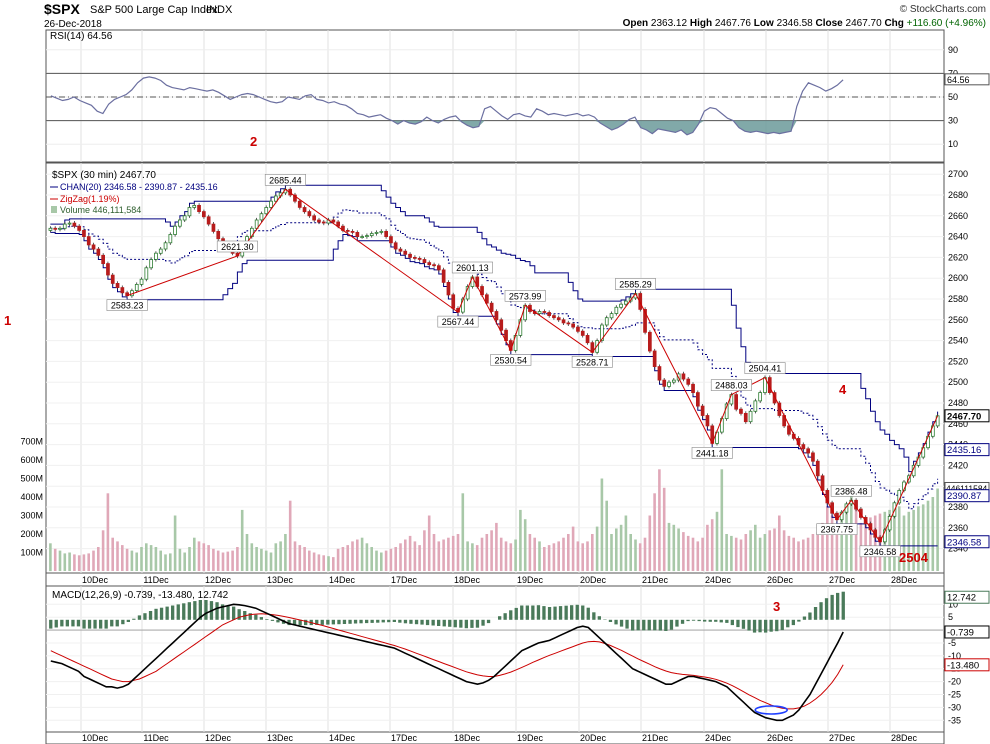  Describe the element at coordinates (953, 97) in the screenshot. I see `rsi-tick-label: 50` at that location.